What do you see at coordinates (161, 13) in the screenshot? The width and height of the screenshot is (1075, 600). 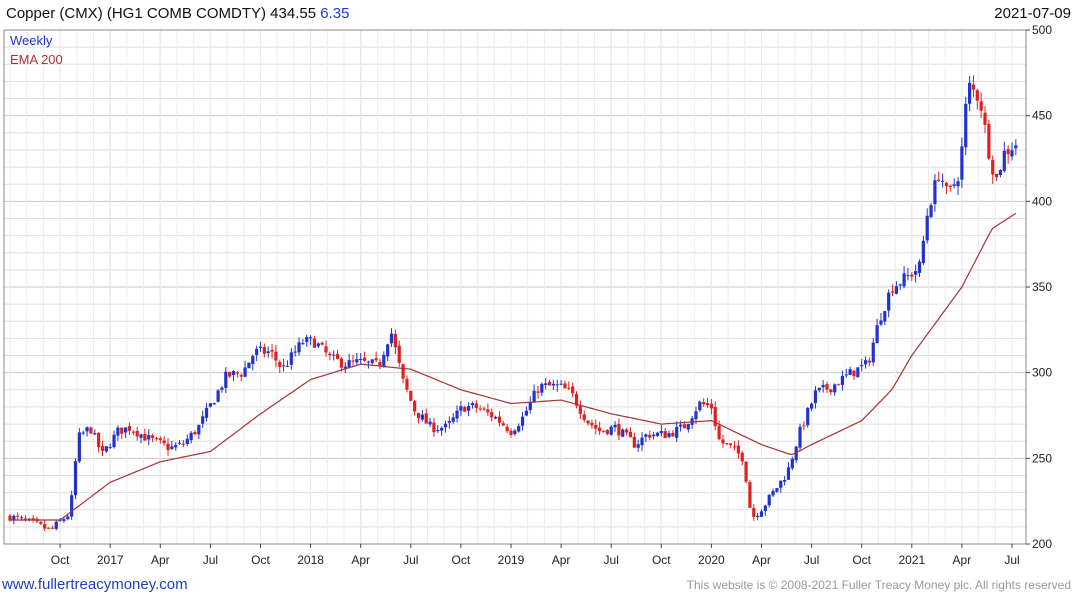 I see `title-text: Copper (CMX) (HG1 COMB COMDTY) 434.55` at bounding box center [161, 13].